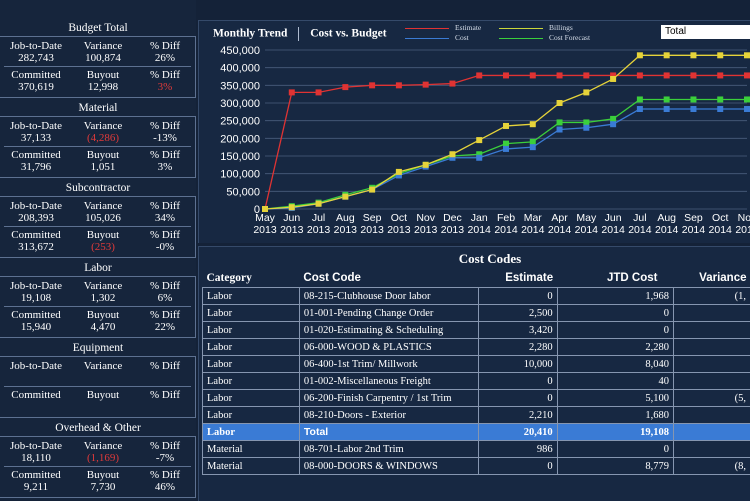  I want to click on cell-code: 06-400-1st Trim/ Millwork, so click(388, 364).